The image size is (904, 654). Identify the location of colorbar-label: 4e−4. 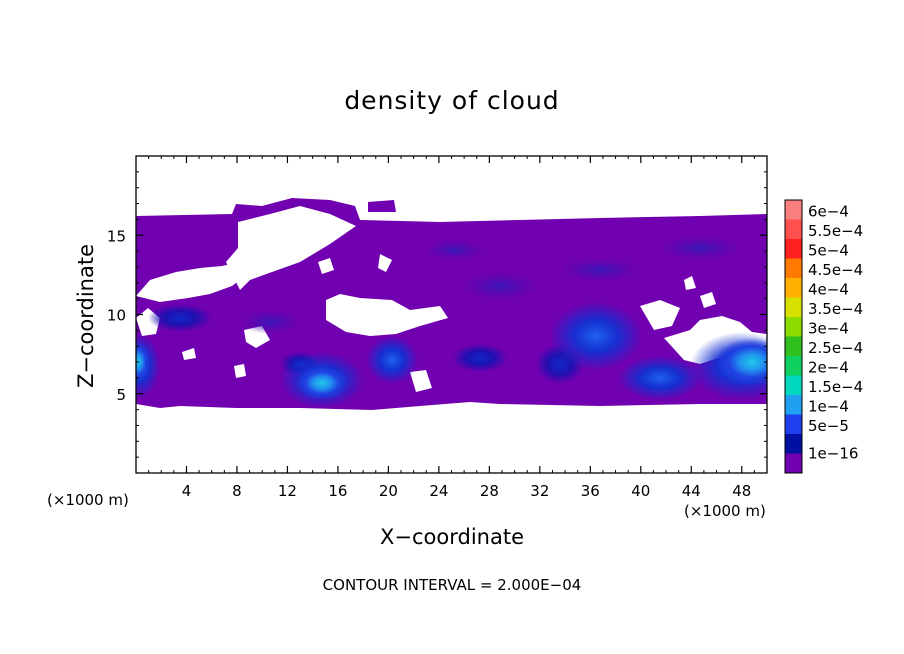
(828, 290).